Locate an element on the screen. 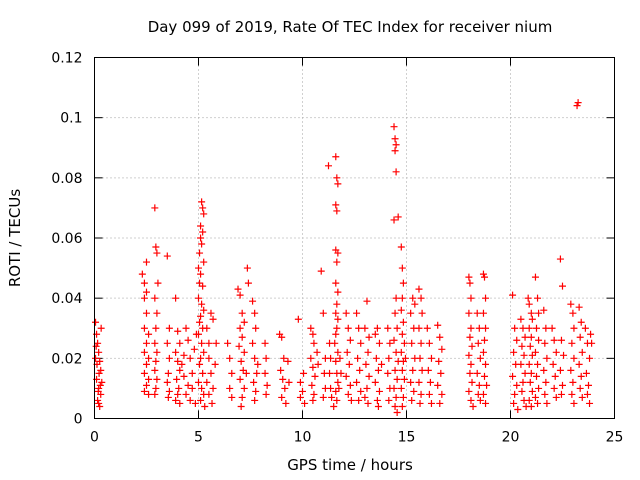 This screenshot has width=640, height=480. x-tick-label: 15 is located at coordinates (407, 438).